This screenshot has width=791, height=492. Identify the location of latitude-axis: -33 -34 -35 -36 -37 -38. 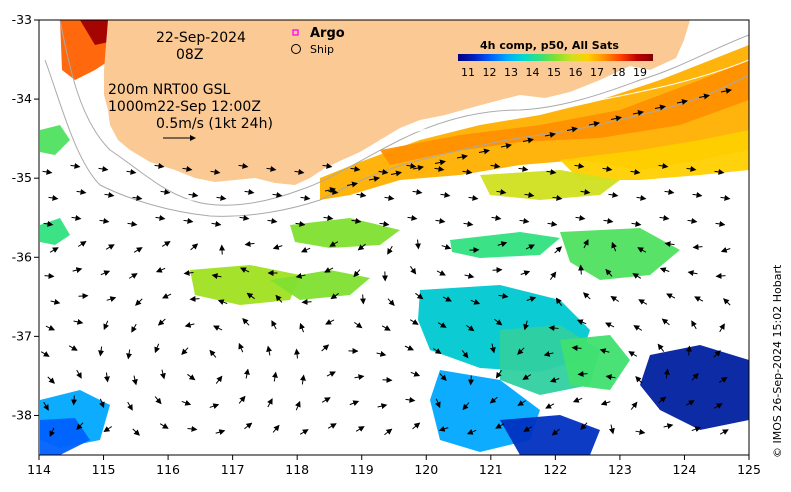
(25, 217).